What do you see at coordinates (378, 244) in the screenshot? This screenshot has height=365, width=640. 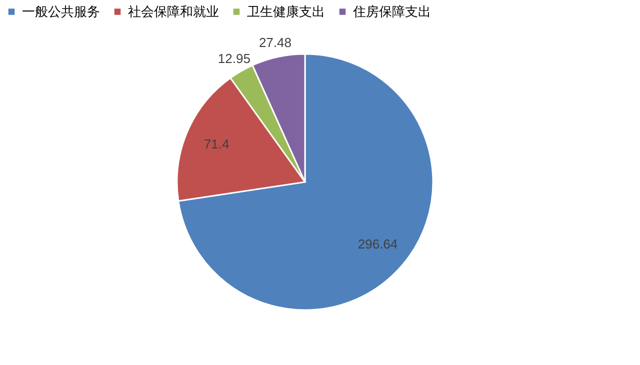 I see `data-label: 296.64` at bounding box center [378, 244].